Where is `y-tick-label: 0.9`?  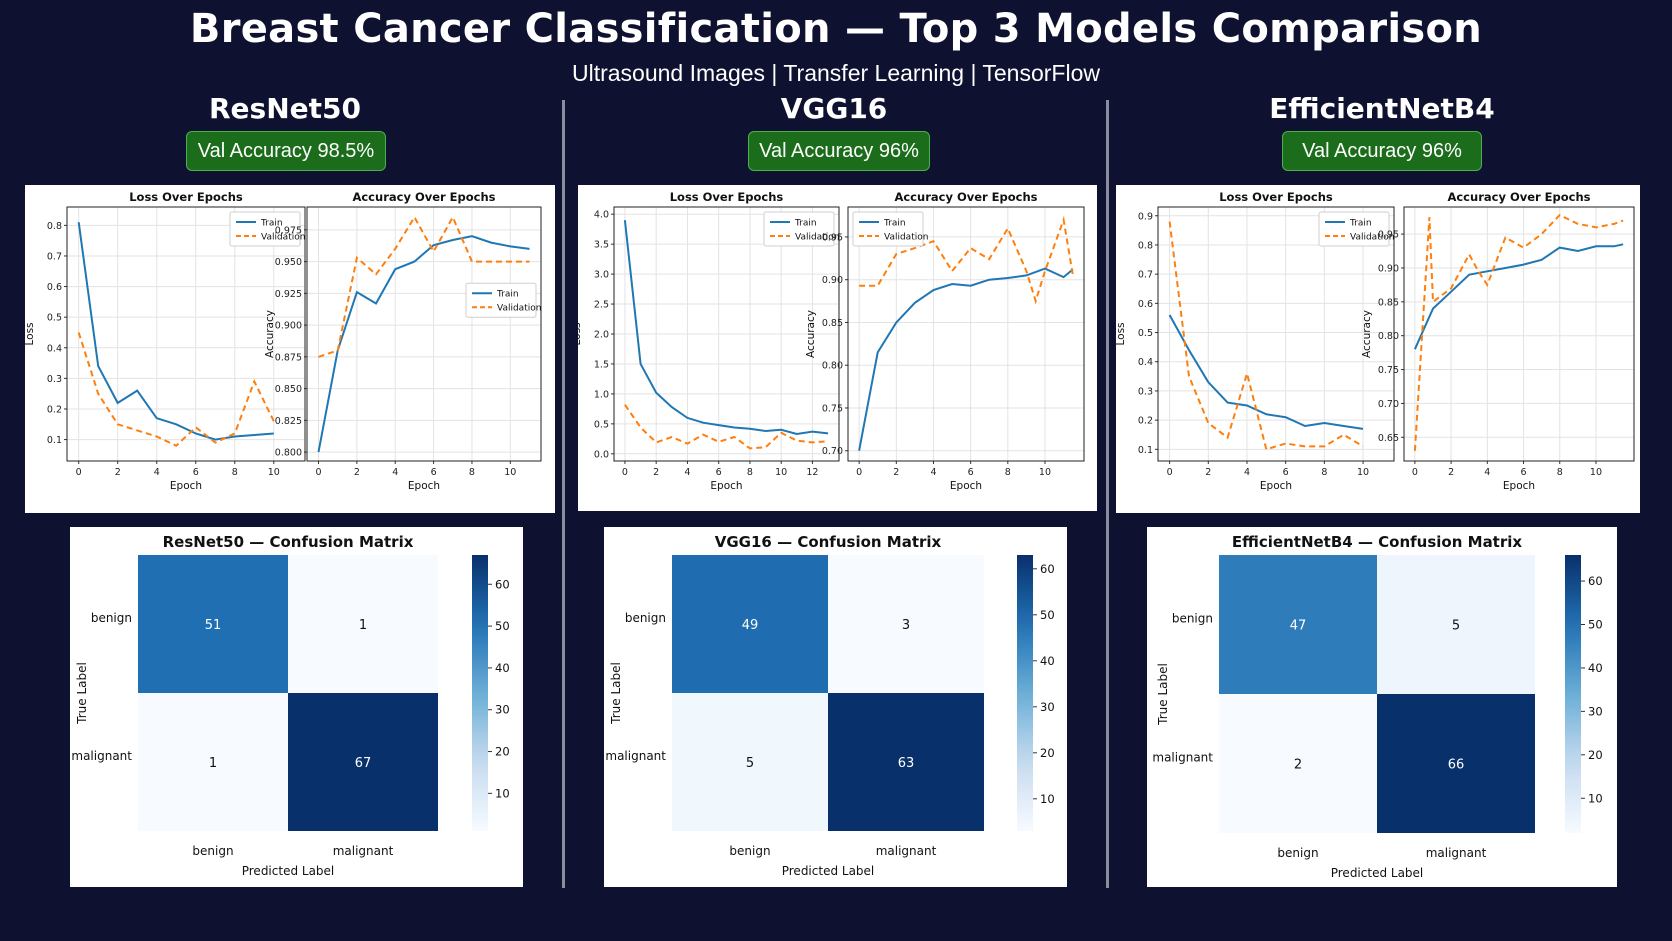 y-tick-label: 0.9 is located at coordinates (1145, 216).